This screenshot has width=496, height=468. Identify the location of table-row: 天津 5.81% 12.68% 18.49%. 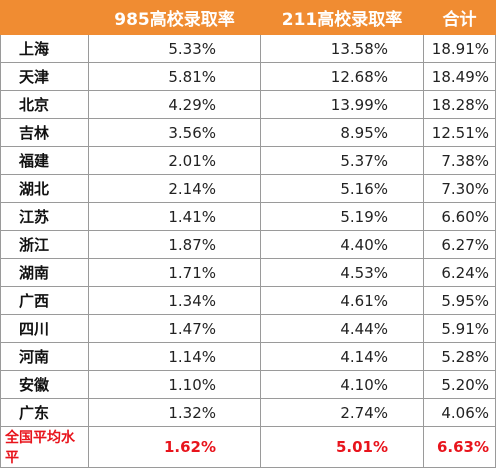
(248, 76).